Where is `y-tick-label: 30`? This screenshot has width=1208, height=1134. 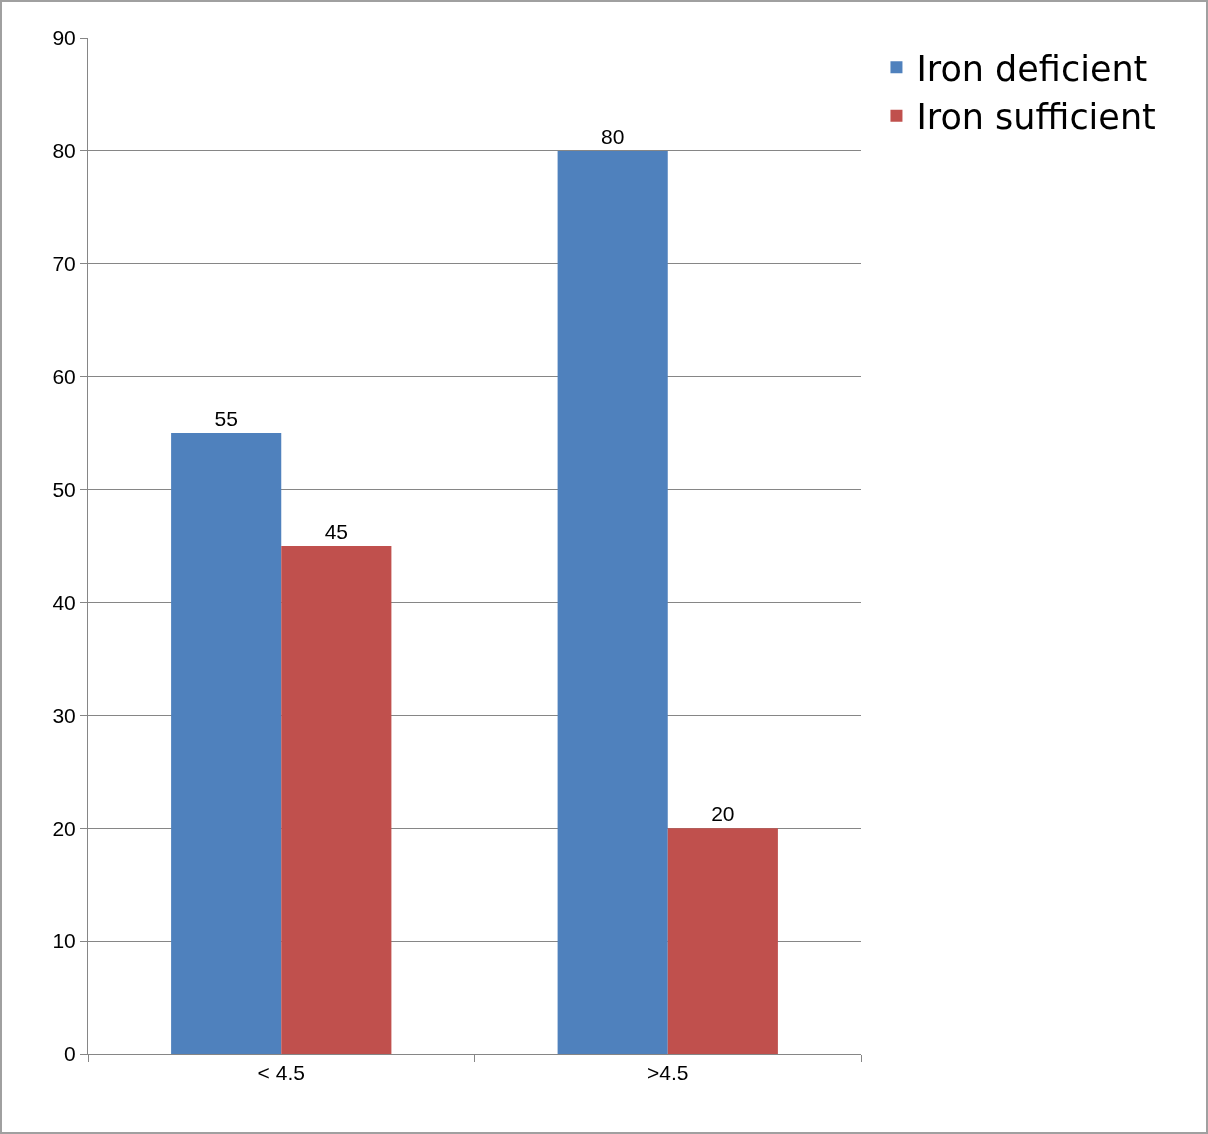
y-tick-label: 30 is located at coordinates (64, 715).